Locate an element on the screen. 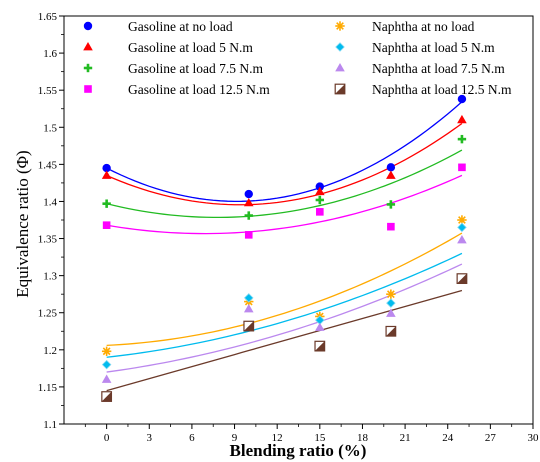 The image size is (540, 462). x-tick-label: 30 is located at coordinates (534, 438).